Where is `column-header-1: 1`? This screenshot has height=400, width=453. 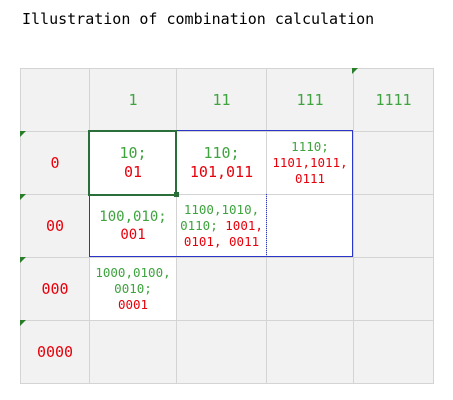
column-header-1: 1 is located at coordinates (133, 100).